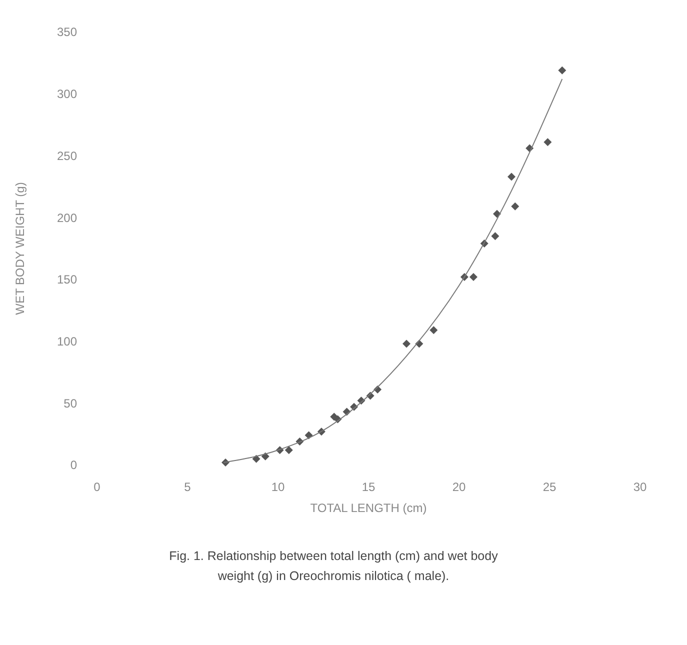 This screenshot has height=645, width=687. Describe the element at coordinates (549, 487) in the screenshot. I see `x-tick-label: 25` at that location.